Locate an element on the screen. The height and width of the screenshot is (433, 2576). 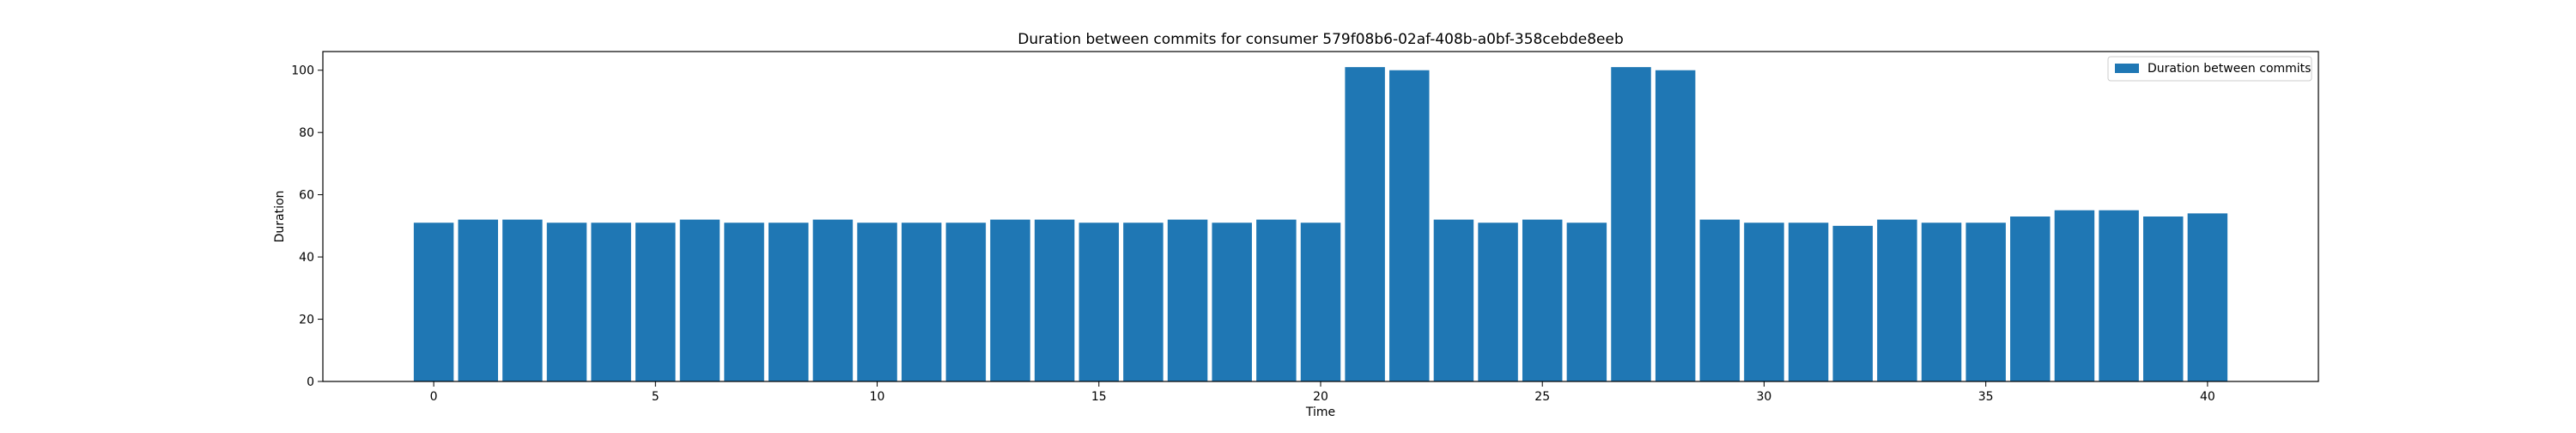
x-tick-label: 40 is located at coordinates (2207, 397).